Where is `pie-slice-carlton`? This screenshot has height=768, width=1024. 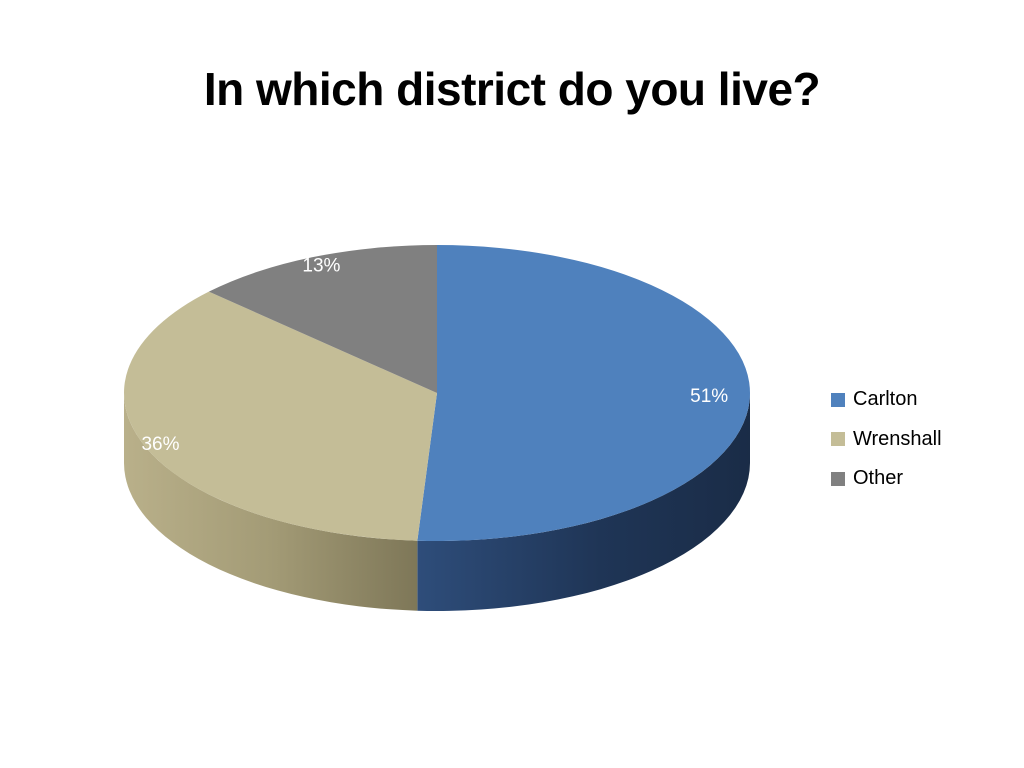 pie-slice-carlton is located at coordinates (584, 393).